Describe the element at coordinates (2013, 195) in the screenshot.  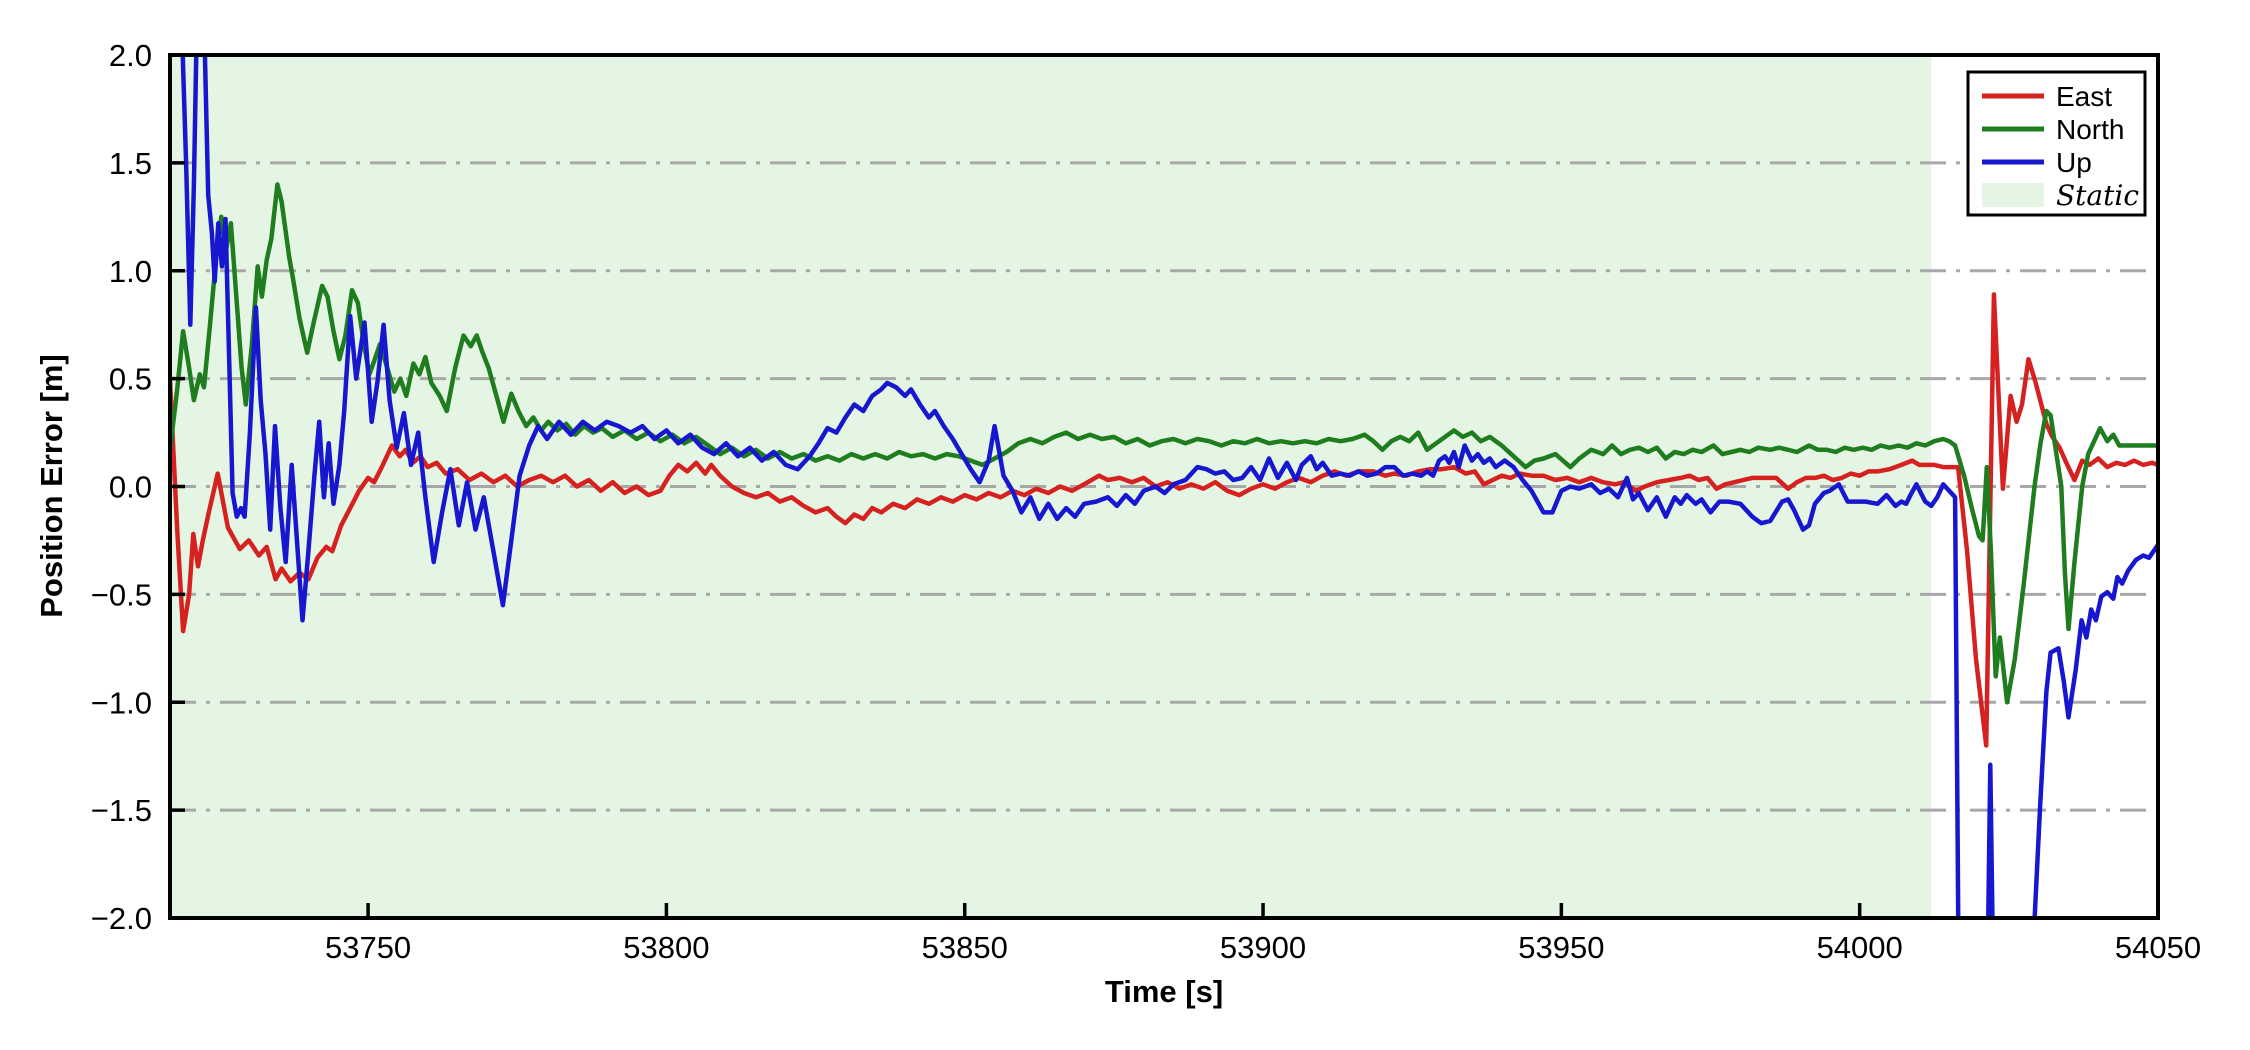
I see `legend-sample-static-patch` at that location.